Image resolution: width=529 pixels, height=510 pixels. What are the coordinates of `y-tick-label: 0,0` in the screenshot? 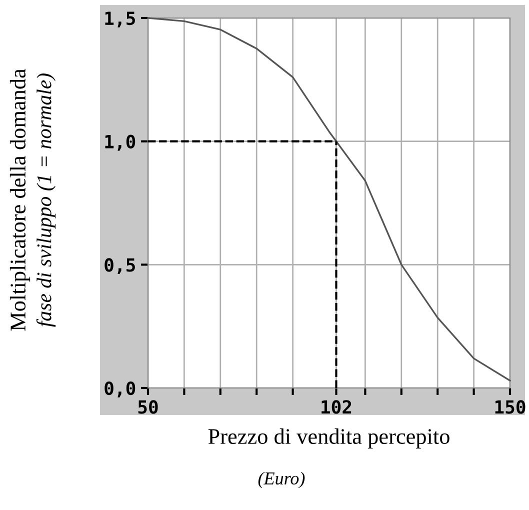 It's located at (120, 389).